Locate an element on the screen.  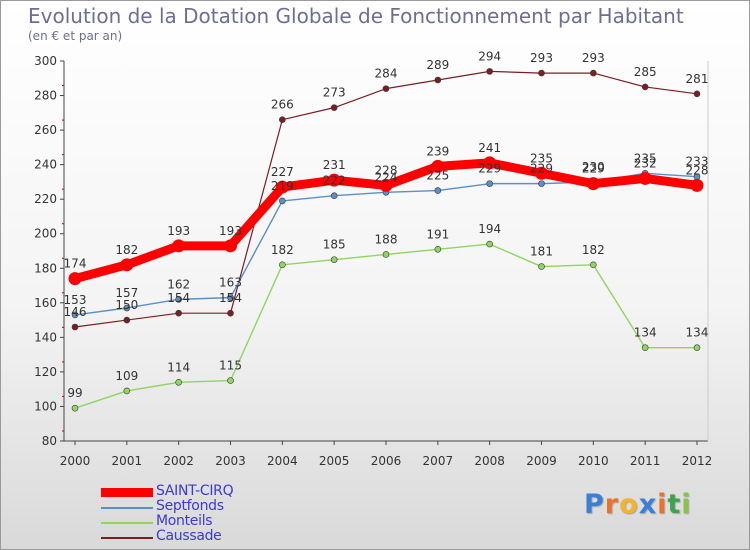
data-label-septfonds: 162 is located at coordinates (178, 284).